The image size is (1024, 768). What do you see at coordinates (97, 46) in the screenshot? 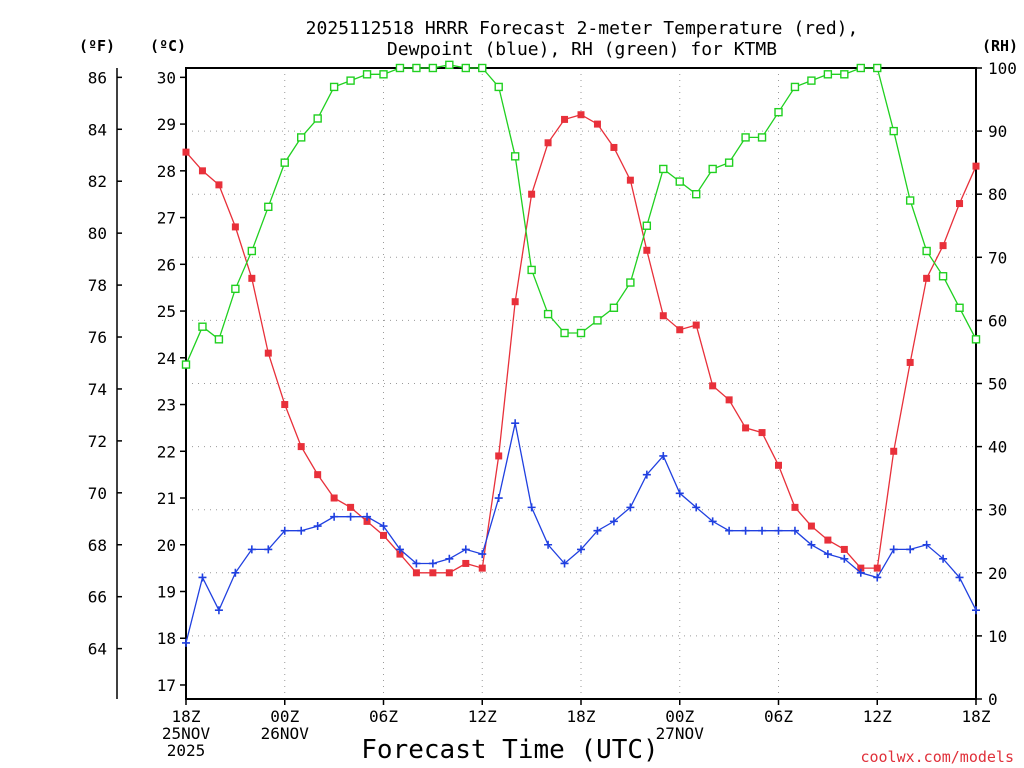
I see `fahrenheit-unit-label: (ºF)` at bounding box center [97, 46].